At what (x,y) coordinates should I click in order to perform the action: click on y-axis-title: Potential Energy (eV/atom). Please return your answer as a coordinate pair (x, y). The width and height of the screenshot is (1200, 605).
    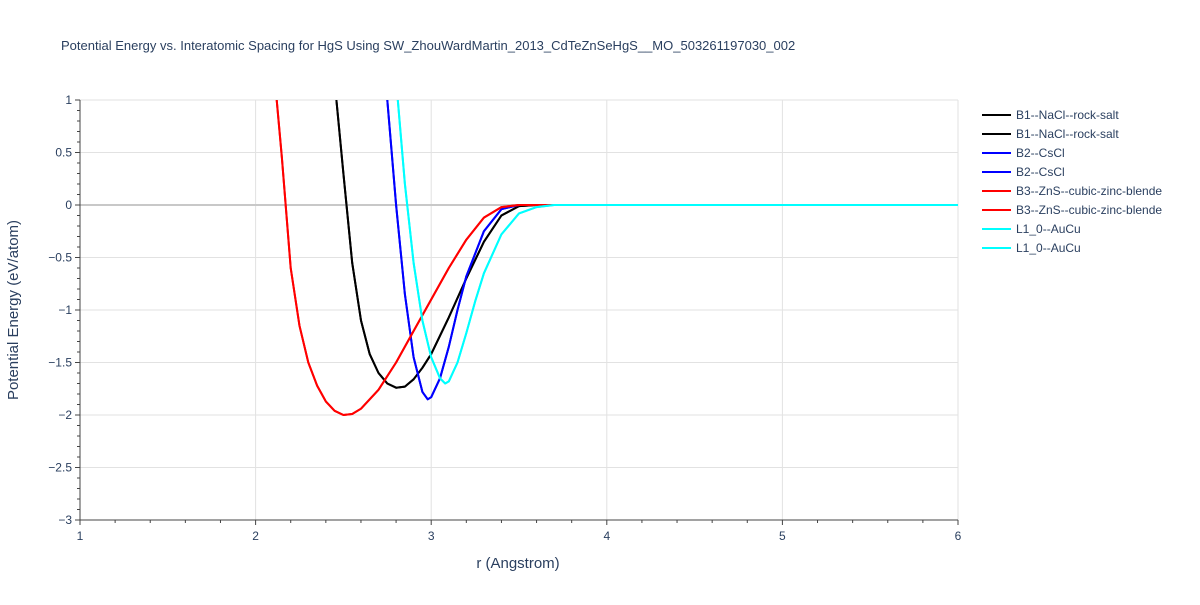
    Looking at the image, I should click on (13, 310).